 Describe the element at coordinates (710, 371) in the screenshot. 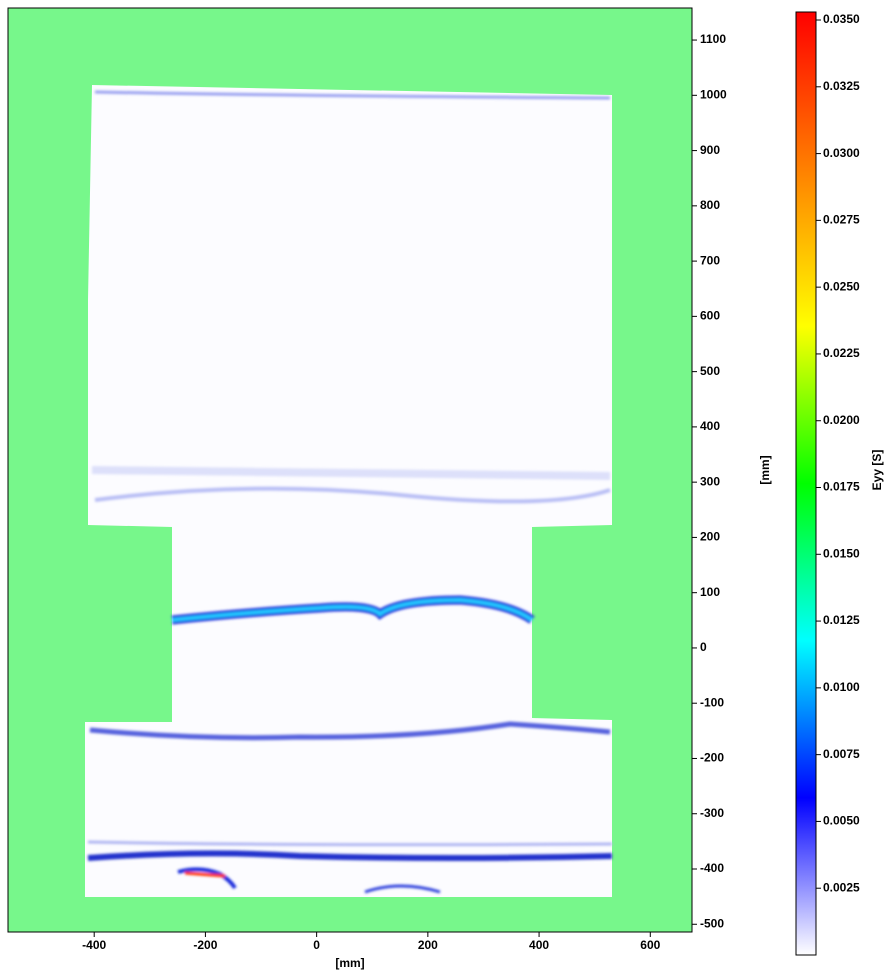

I see `y-tick-label: 500` at that location.